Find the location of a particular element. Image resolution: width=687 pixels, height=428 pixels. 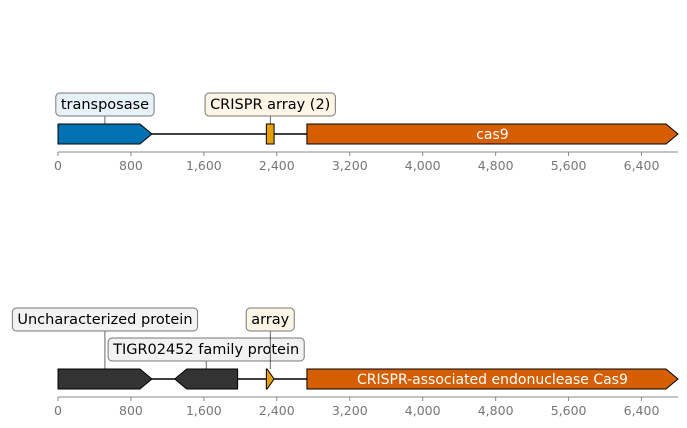

feature-label-box-tigr02452 is located at coordinates (206, 349).